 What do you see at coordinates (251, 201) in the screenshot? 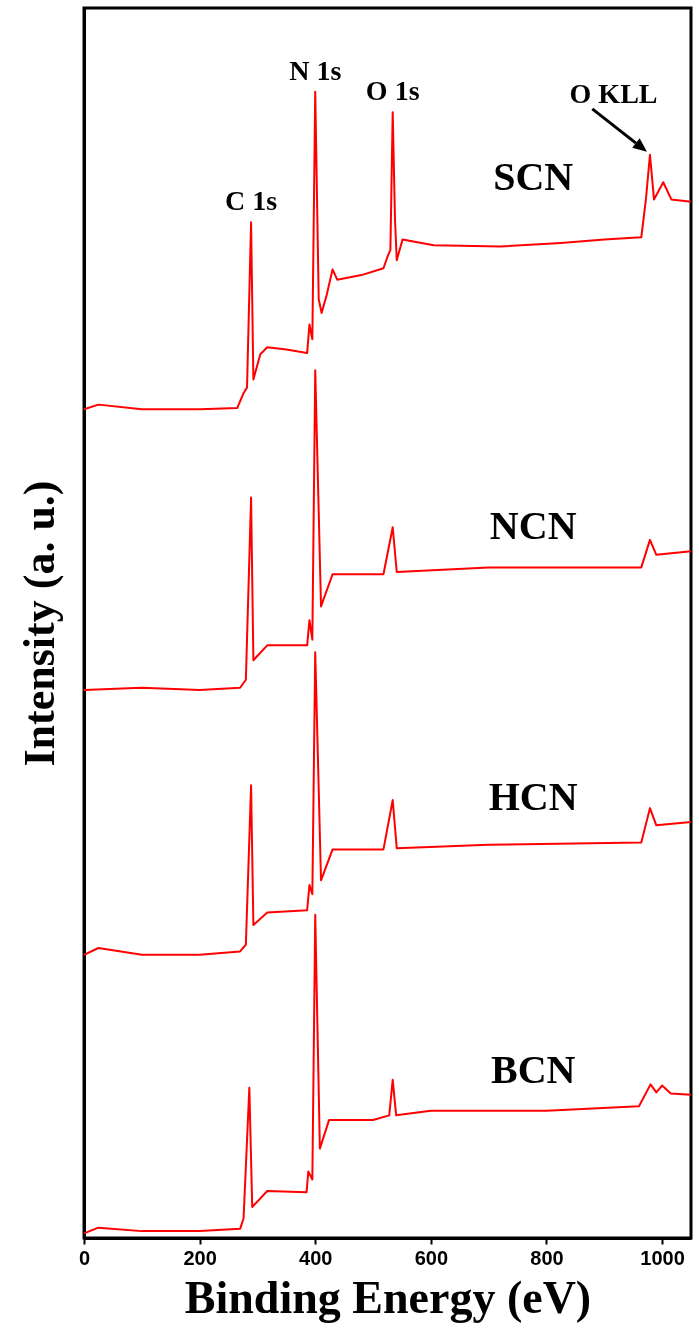
I see `annotation: C 1s` at bounding box center [251, 201].